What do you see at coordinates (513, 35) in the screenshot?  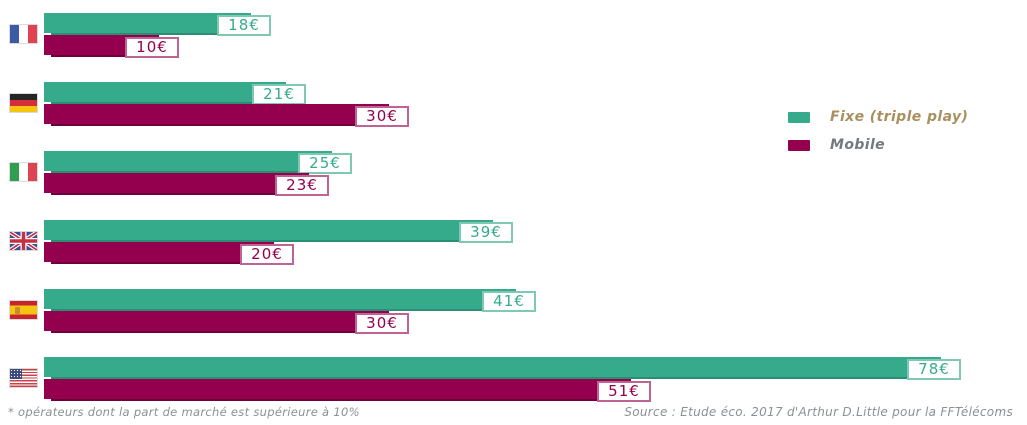 I see `country-row: 18€ 10€` at bounding box center [513, 35].